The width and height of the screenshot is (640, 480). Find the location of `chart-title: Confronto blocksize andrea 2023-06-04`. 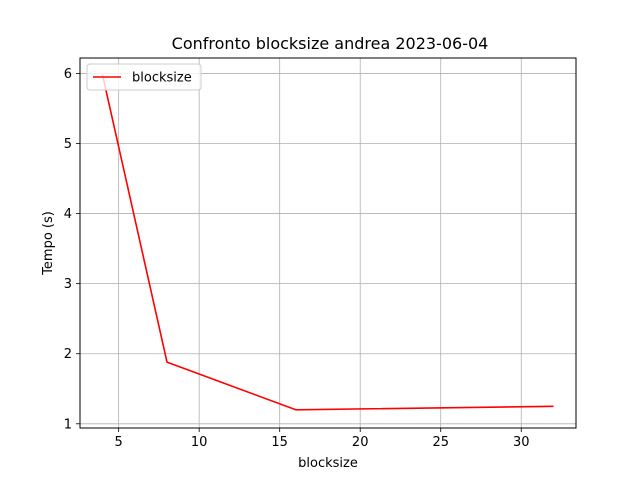

chart-title: Confronto blocksize andrea 2023-06-04 is located at coordinates (330, 43).